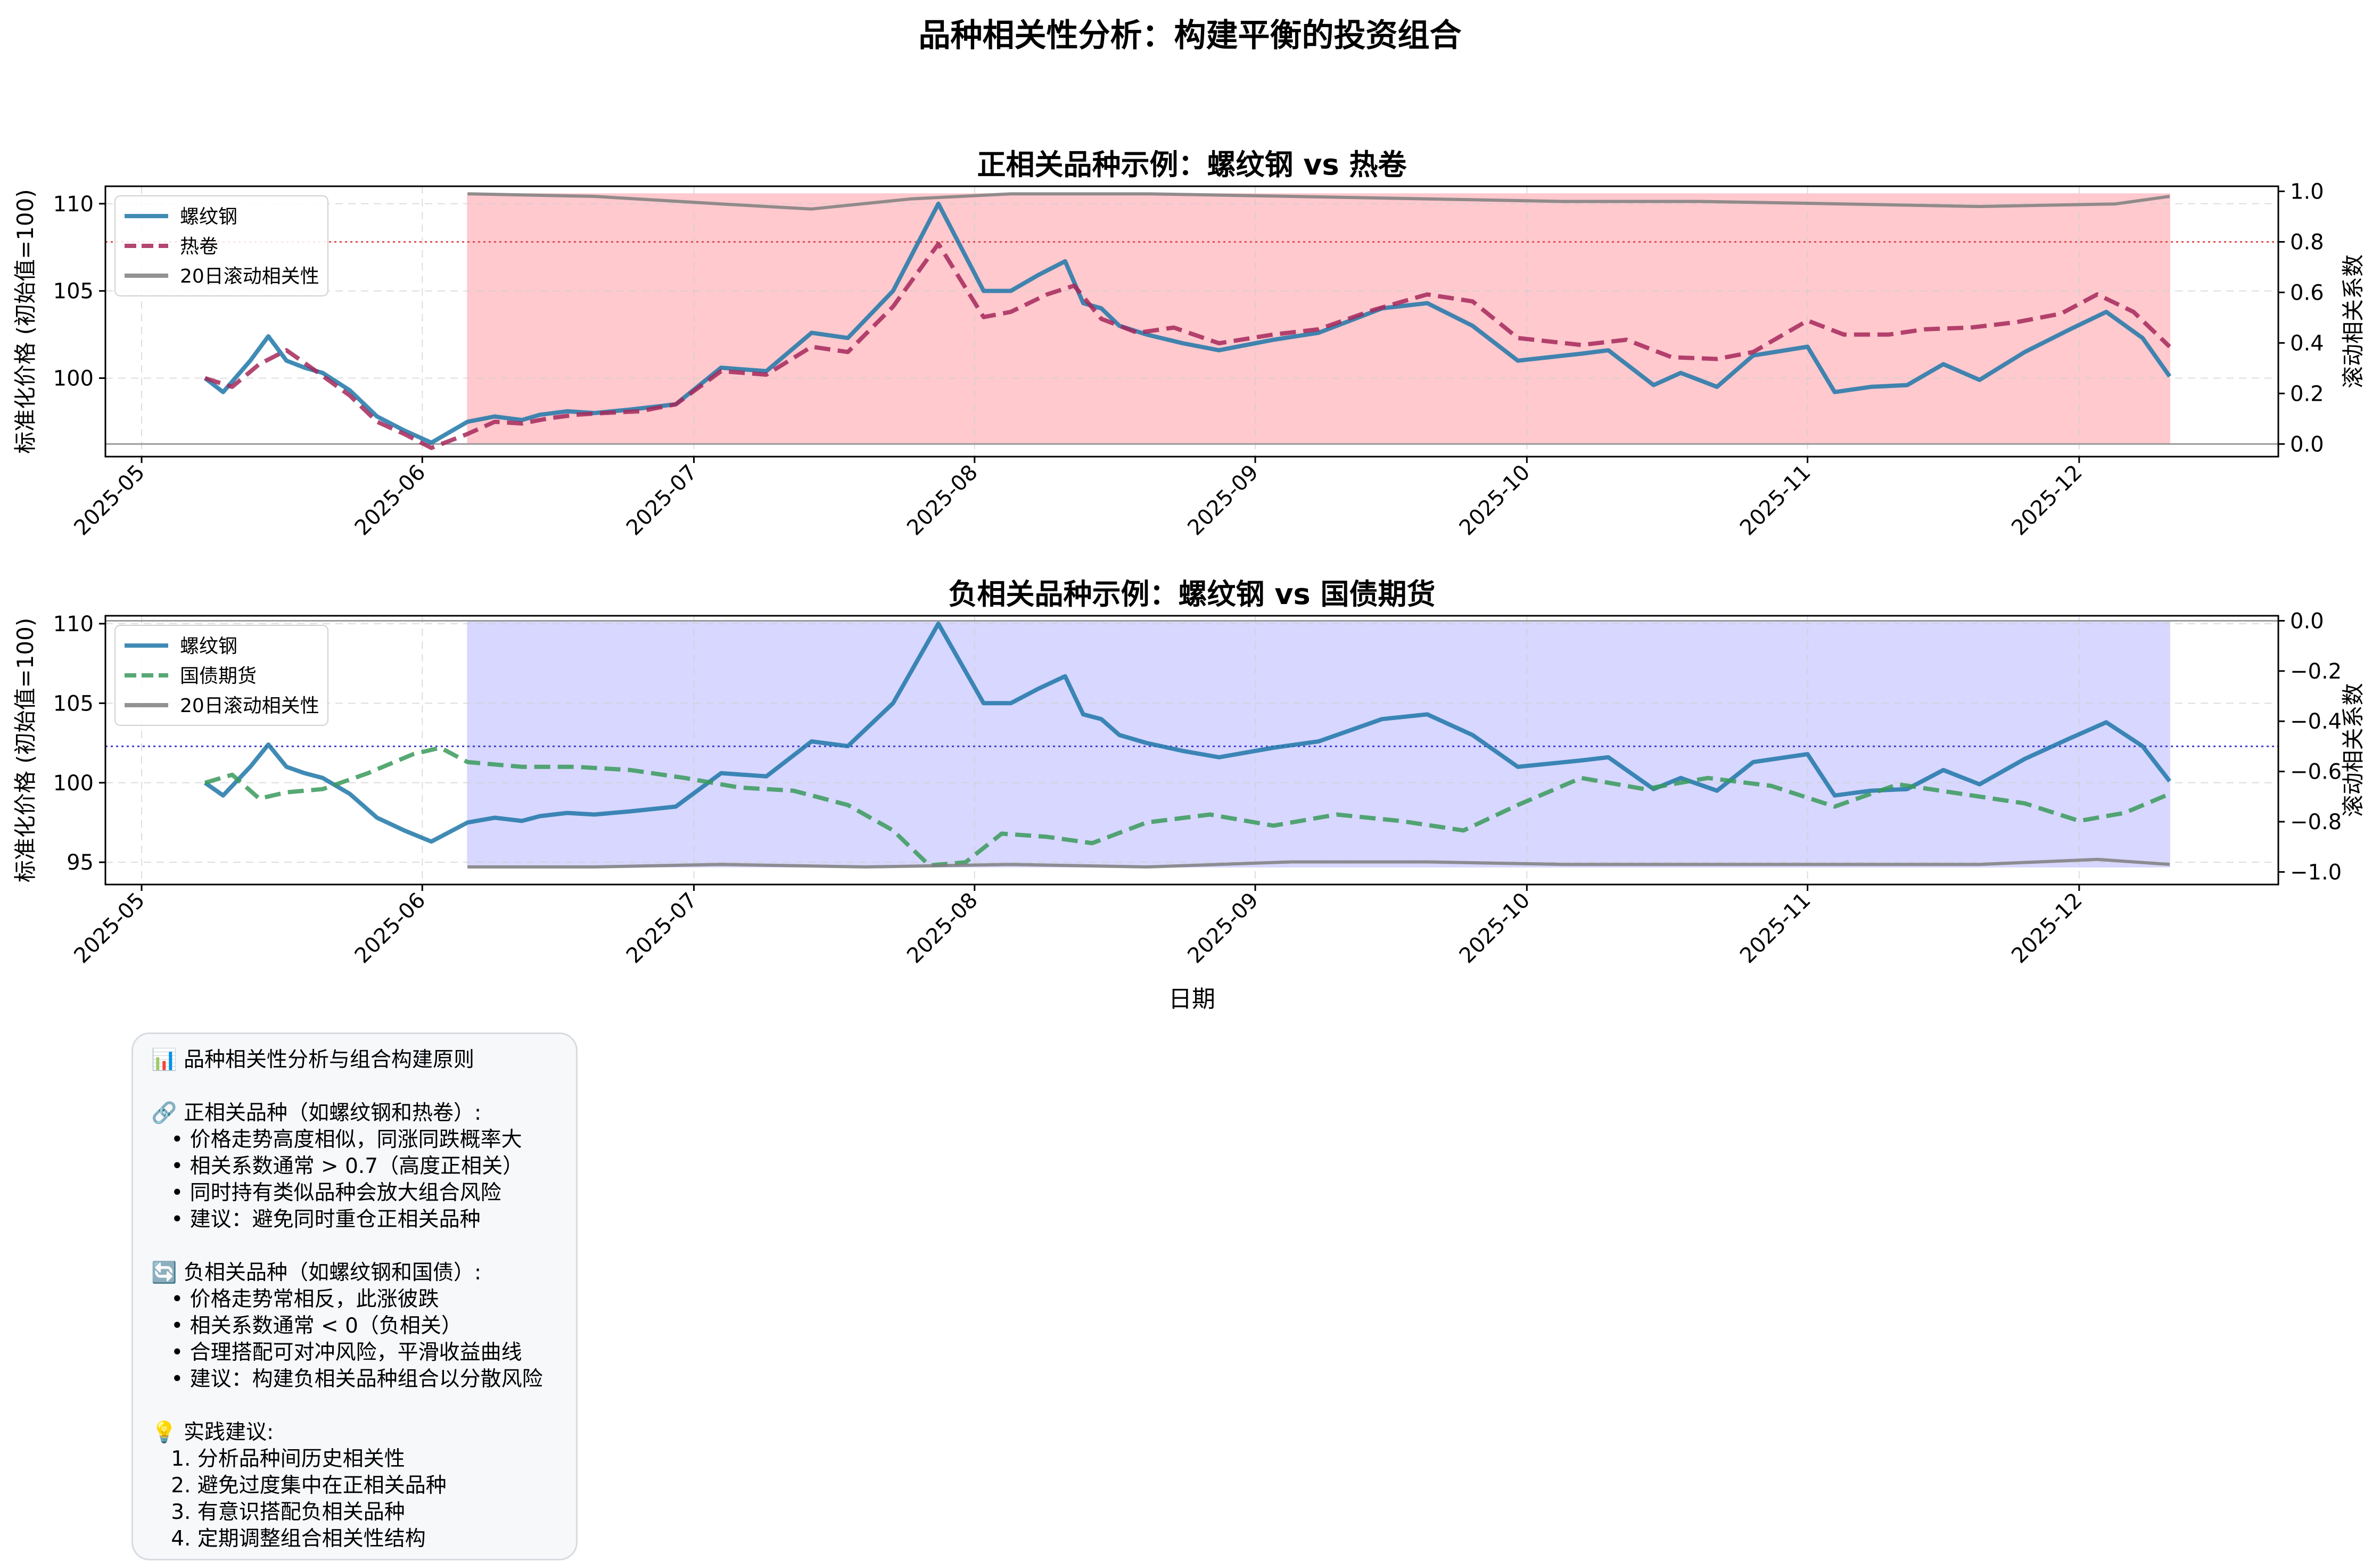 This screenshot has width=2380, height=1562. I want to click on notes-line: 💡 实践建议:, so click(212, 1432).